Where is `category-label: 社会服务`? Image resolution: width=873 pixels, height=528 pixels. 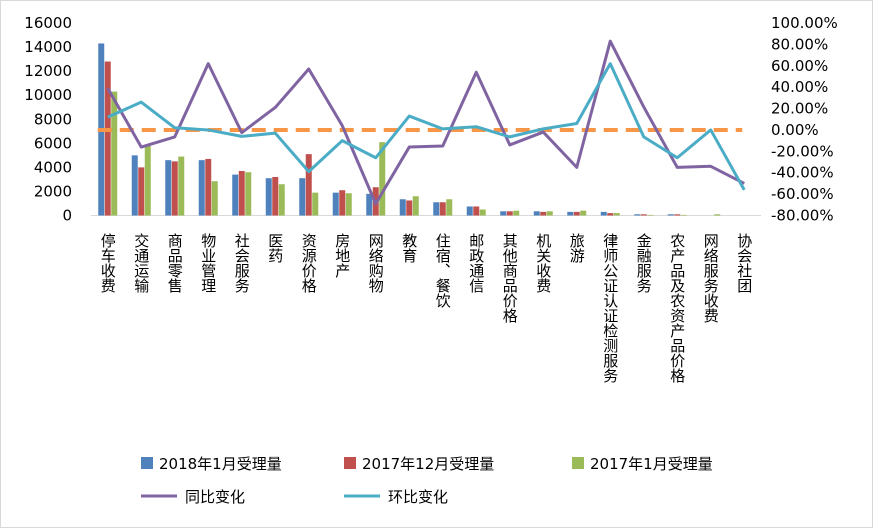 category-label: 社会服务 is located at coordinates (242, 263).